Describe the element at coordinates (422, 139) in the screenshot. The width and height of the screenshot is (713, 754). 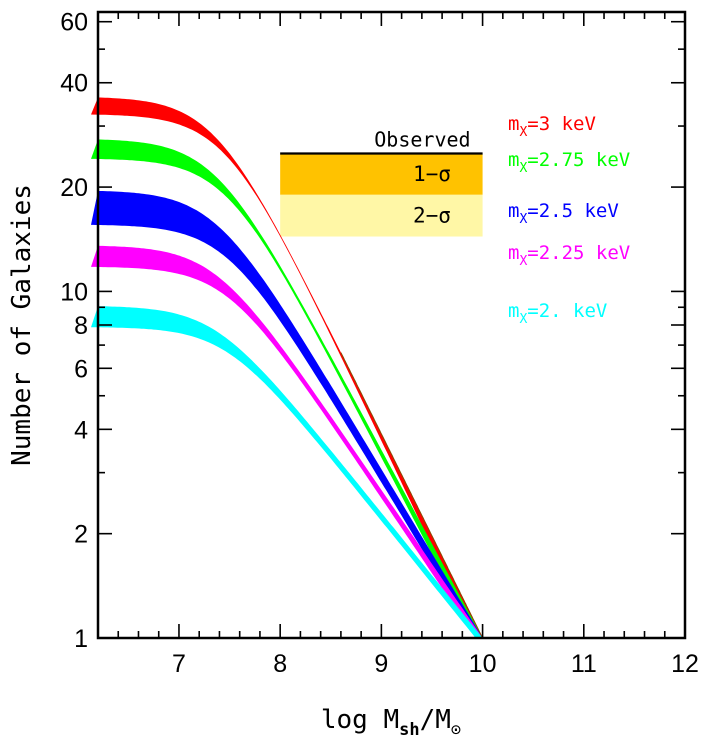
I see `observed-label: Observed` at that location.